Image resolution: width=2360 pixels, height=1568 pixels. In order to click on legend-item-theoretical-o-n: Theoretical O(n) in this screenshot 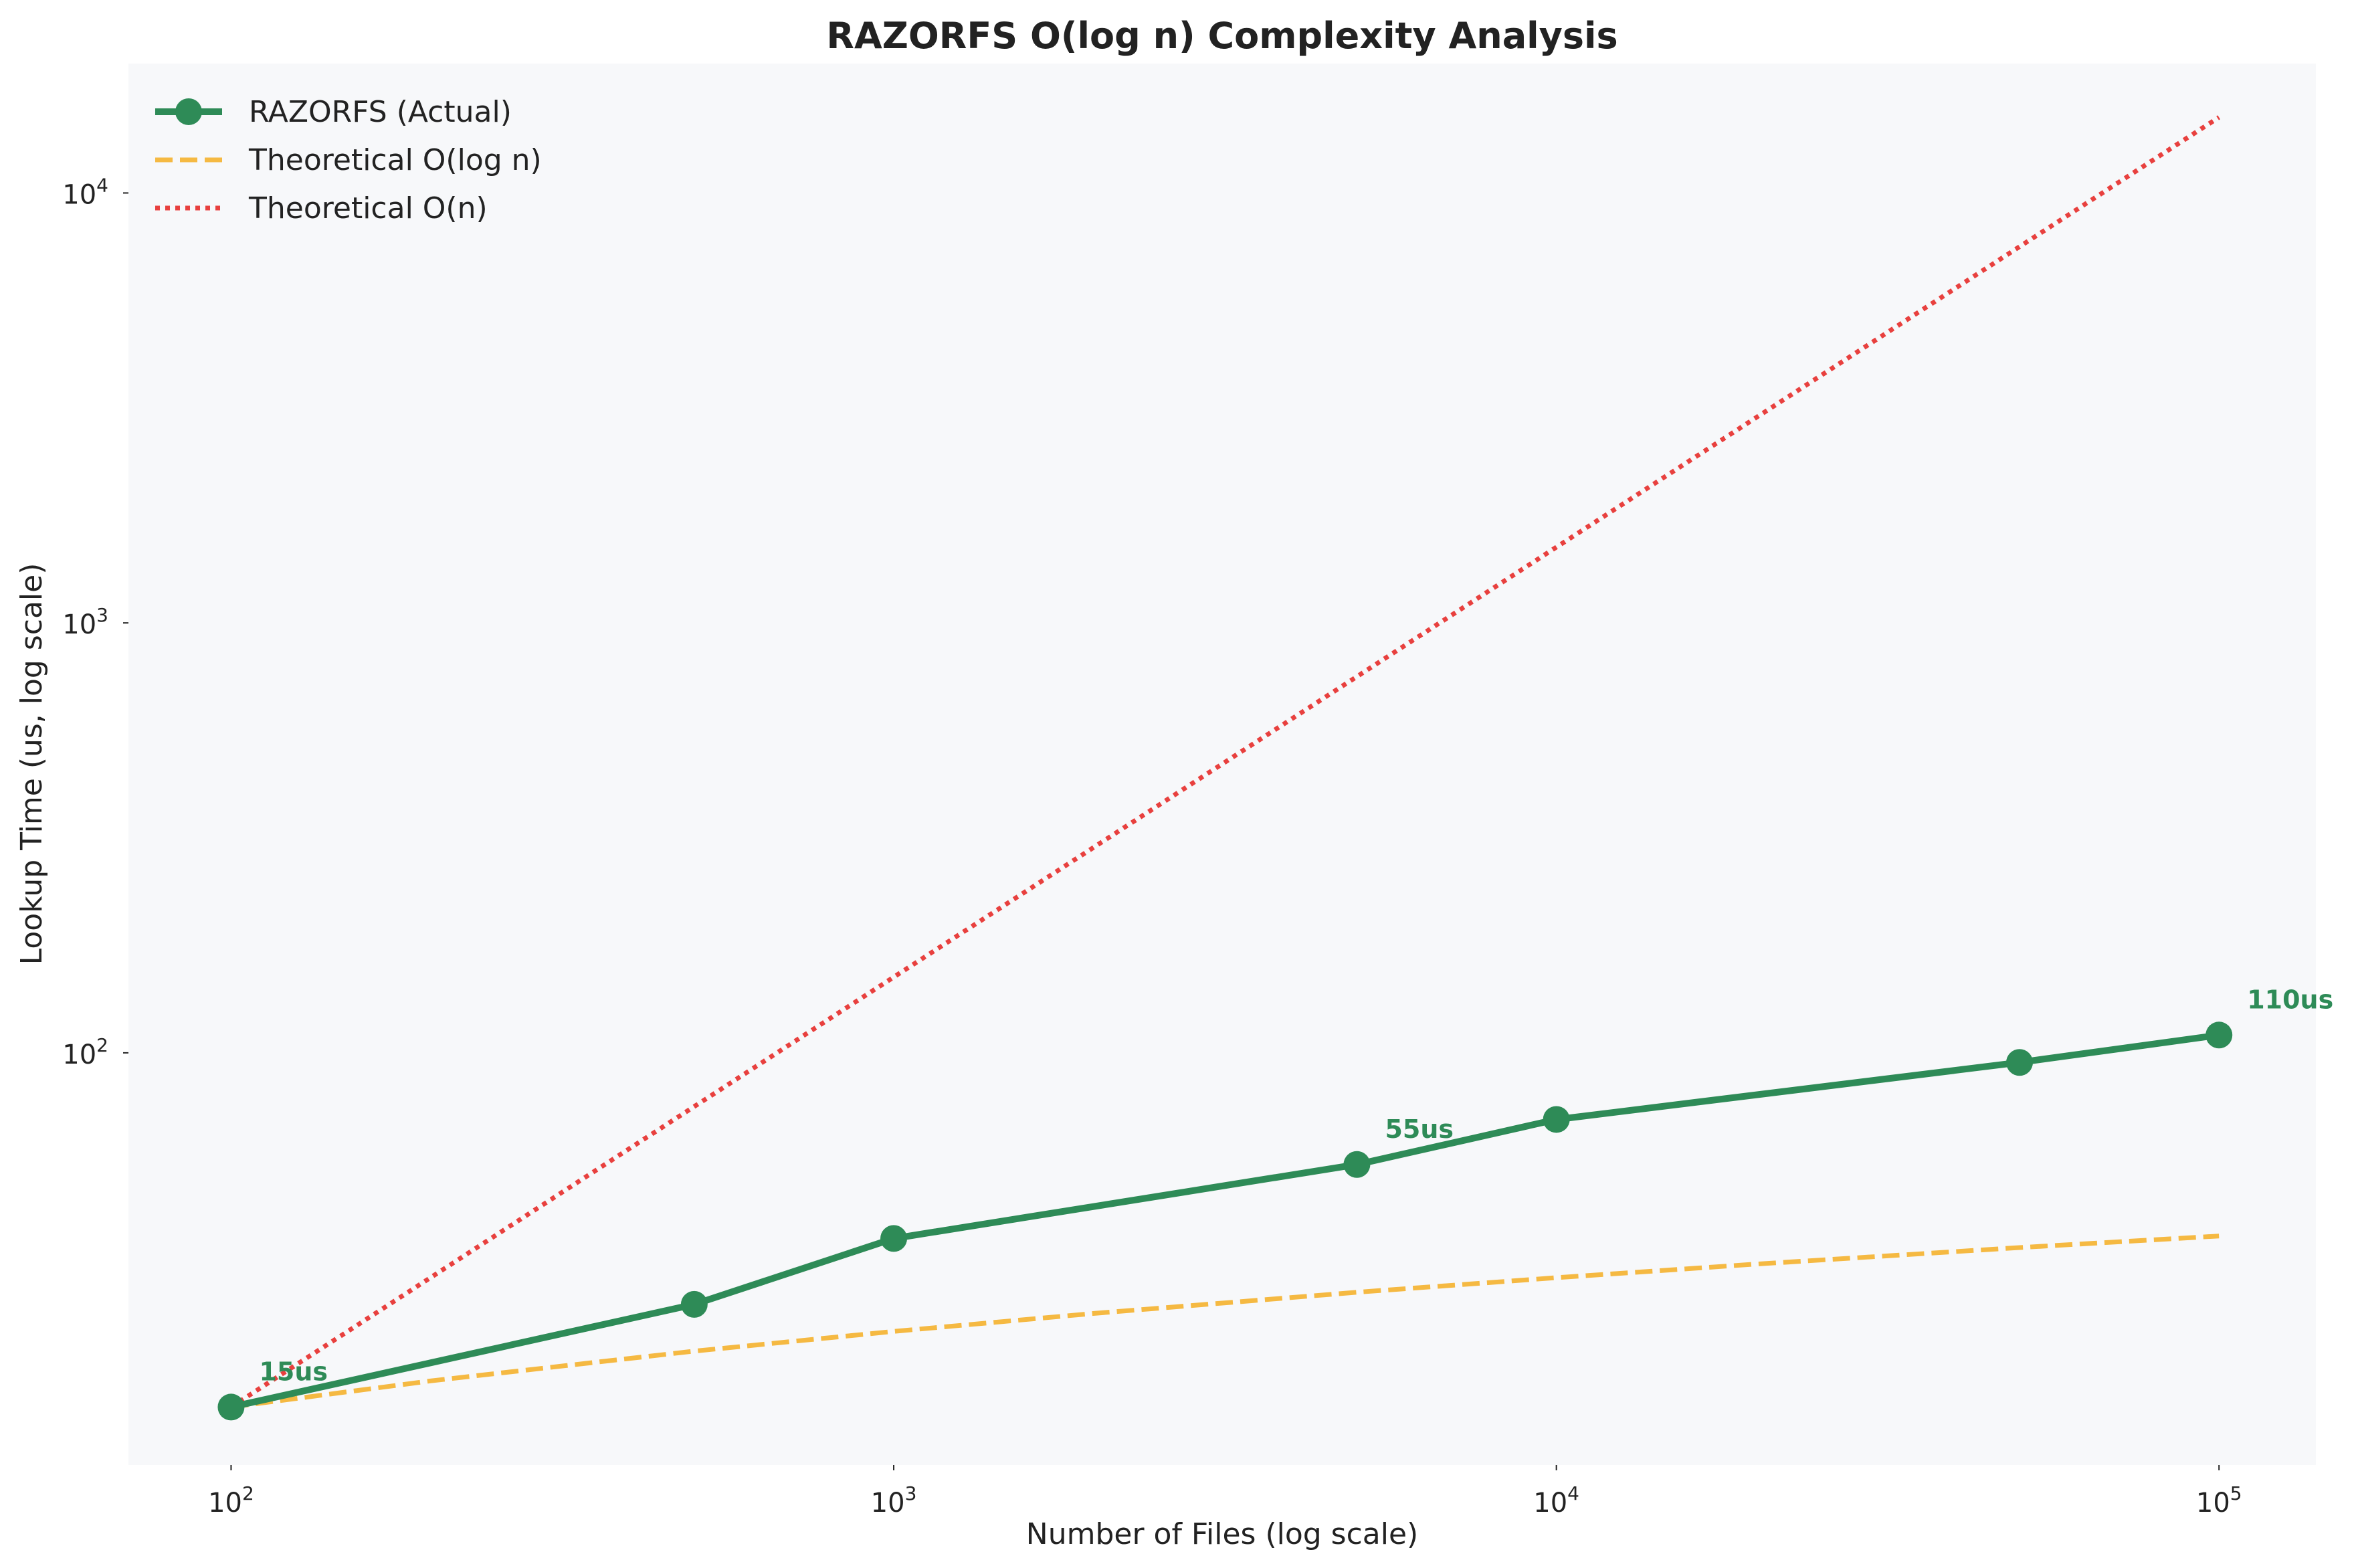, I will do `click(321, 208)`.